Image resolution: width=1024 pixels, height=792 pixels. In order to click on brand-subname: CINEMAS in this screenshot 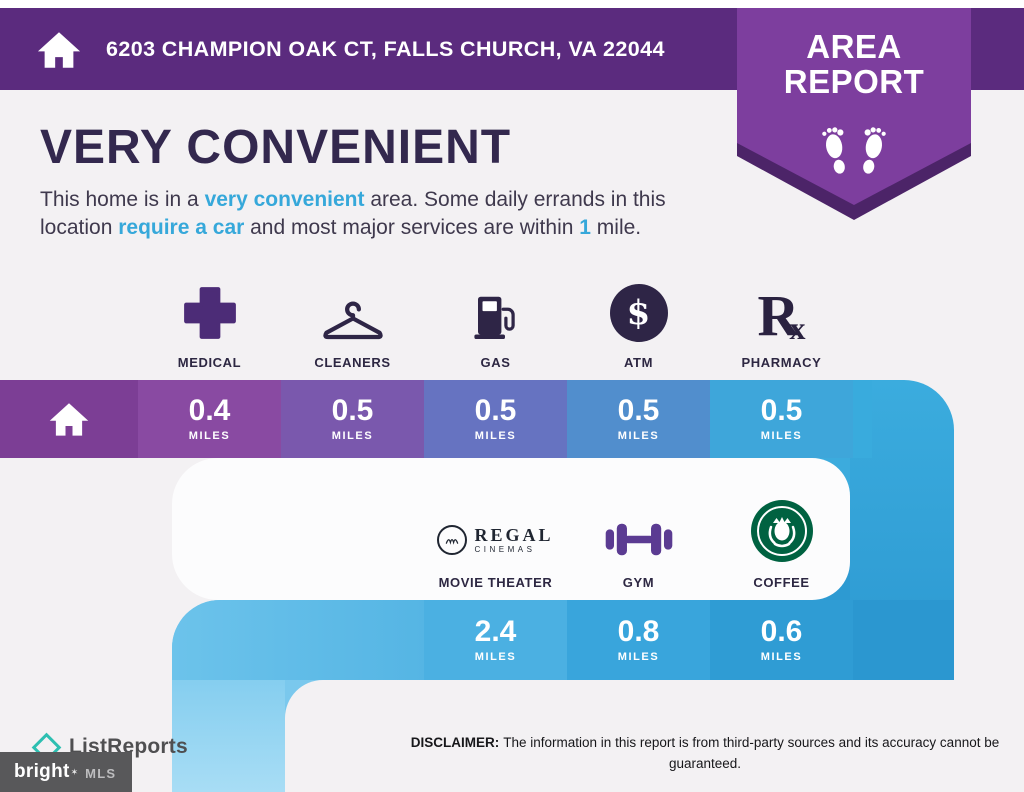, I will do `click(505, 549)`.